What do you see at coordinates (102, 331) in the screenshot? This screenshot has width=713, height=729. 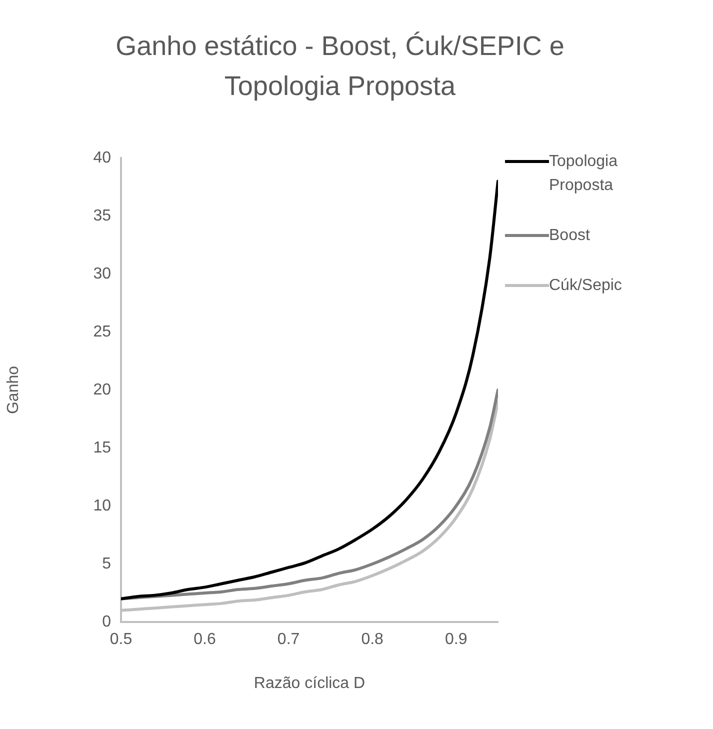 I see `y-tick-label: 25` at bounding box center [102, 331].